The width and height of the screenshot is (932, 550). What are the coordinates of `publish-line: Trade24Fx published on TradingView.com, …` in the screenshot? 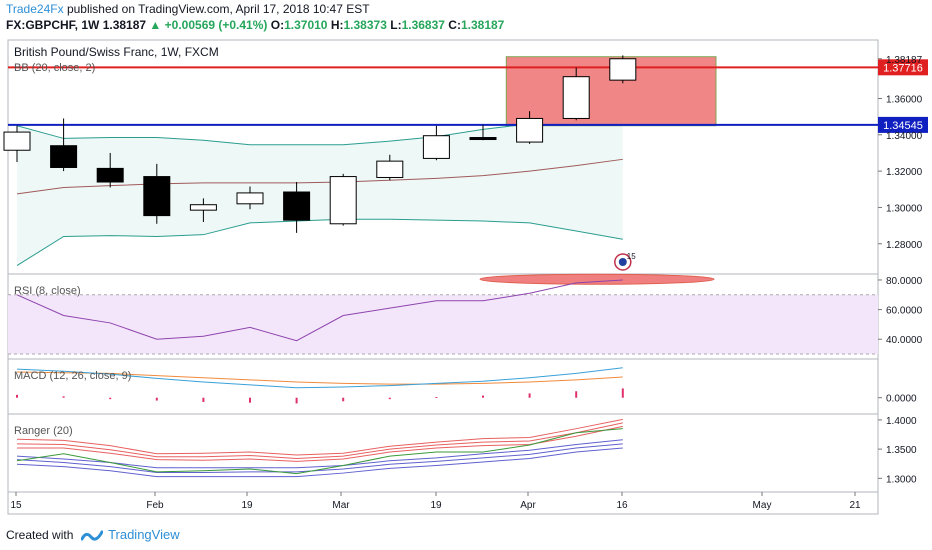 It's located at (188, 9).